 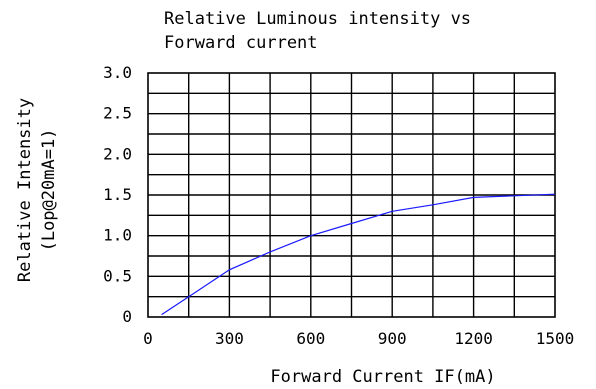 I want to click on x-axis-label: Forward Current IF(mA), so click(x=382, y=377).